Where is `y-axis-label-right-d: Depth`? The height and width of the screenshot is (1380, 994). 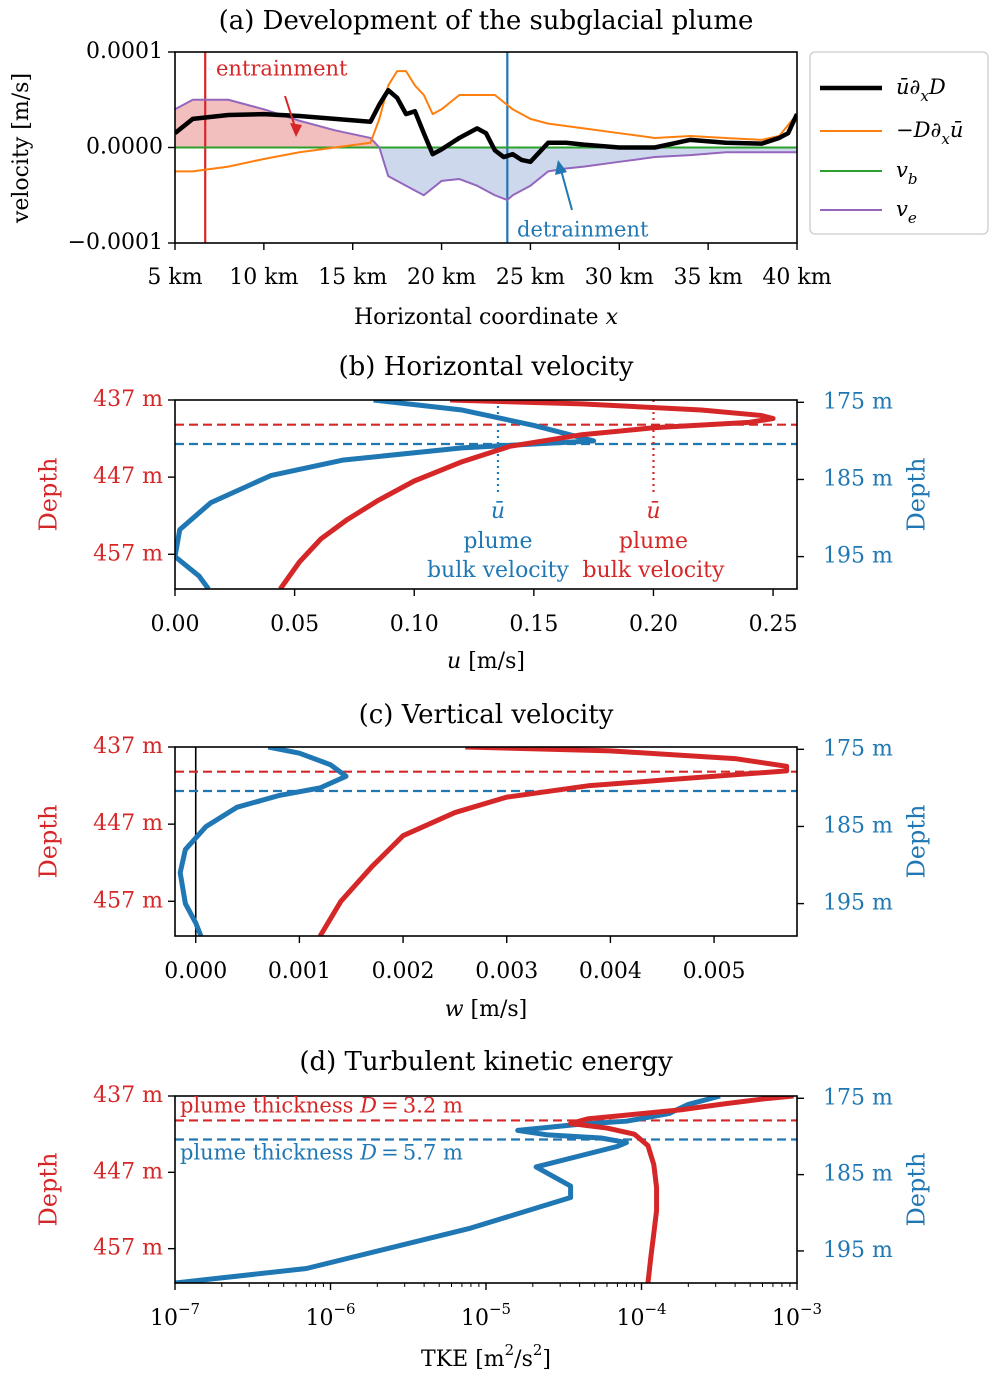
y-axis-label-right-d: Depth is located at coordinates (917, 1190).